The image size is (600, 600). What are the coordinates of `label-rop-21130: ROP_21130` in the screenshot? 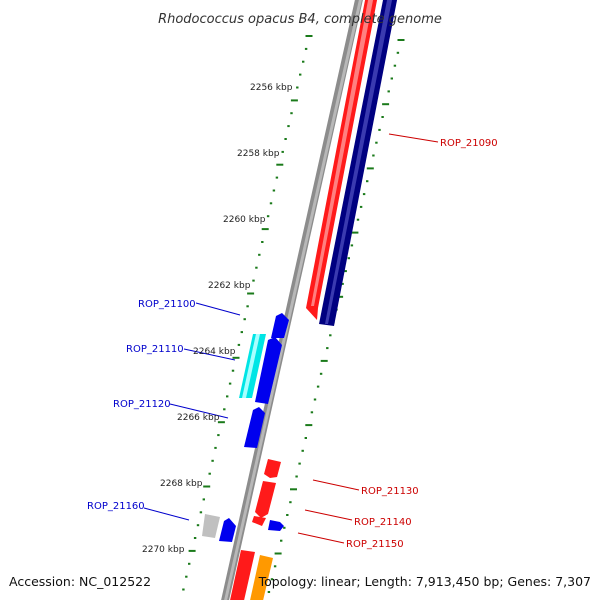 It's located at (390, 491).